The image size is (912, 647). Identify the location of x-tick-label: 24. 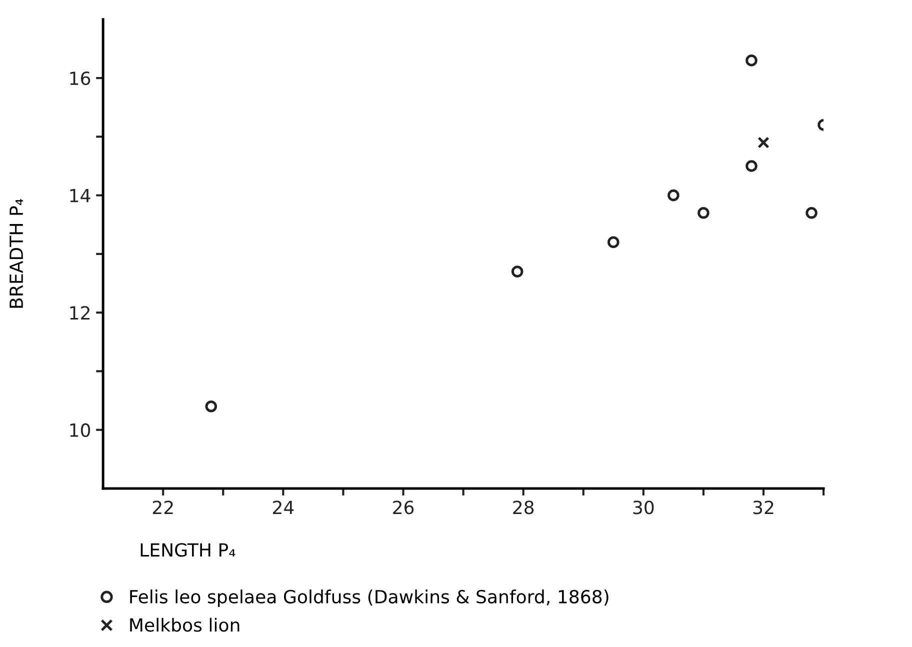
(283, 507).